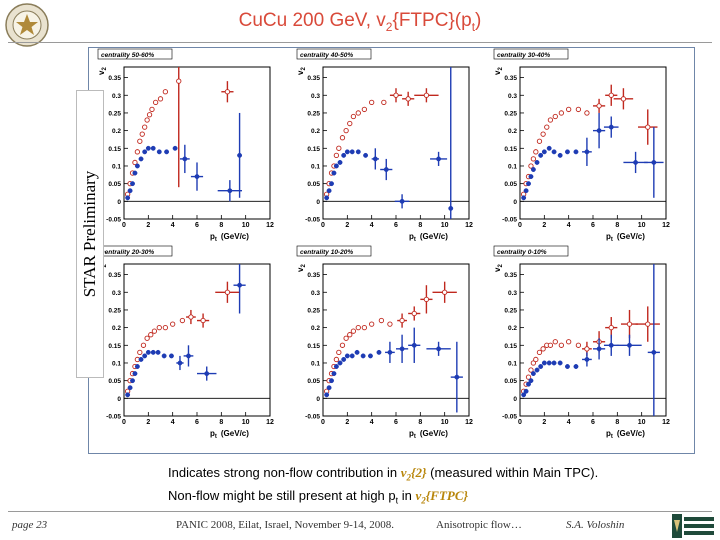  What do you see at coordinates (522, 252) in the screenshot?
I see `centrality-label: centrality 0-10%` at bounding box center [522, 252].